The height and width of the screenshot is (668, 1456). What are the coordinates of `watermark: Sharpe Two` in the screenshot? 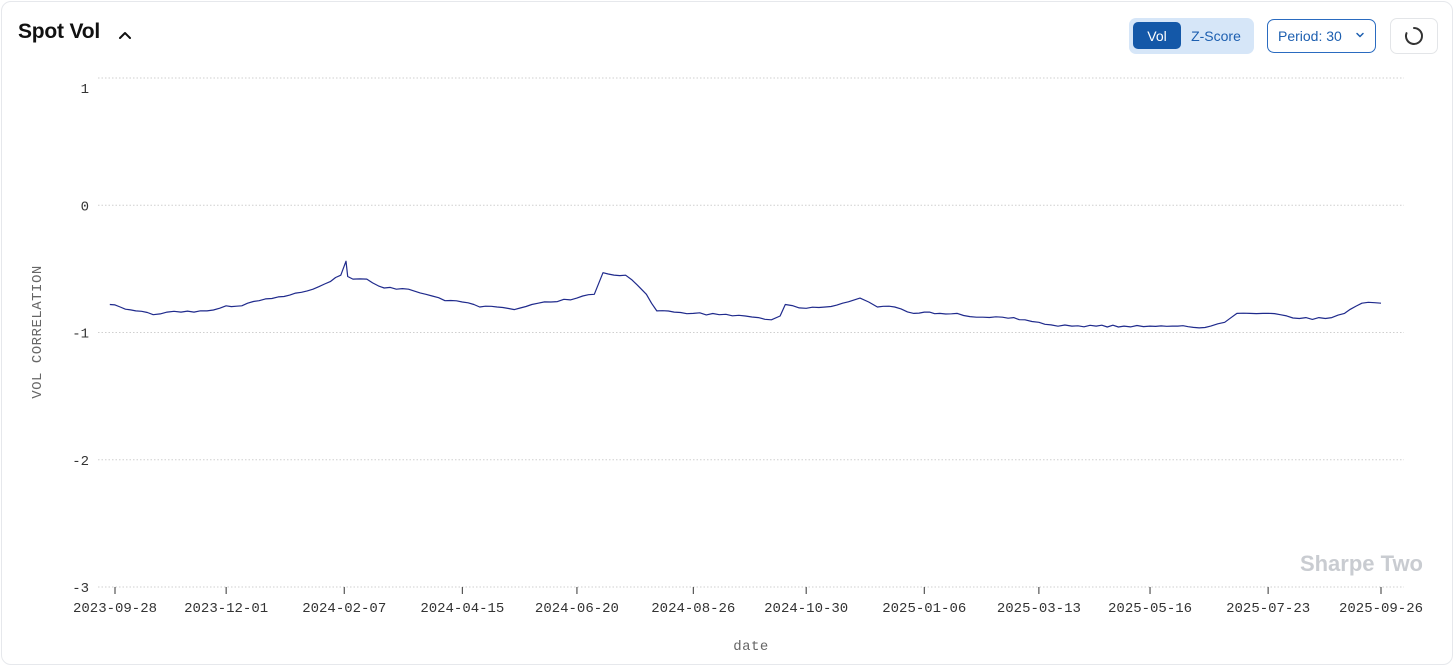 It's located at (1361, 563).